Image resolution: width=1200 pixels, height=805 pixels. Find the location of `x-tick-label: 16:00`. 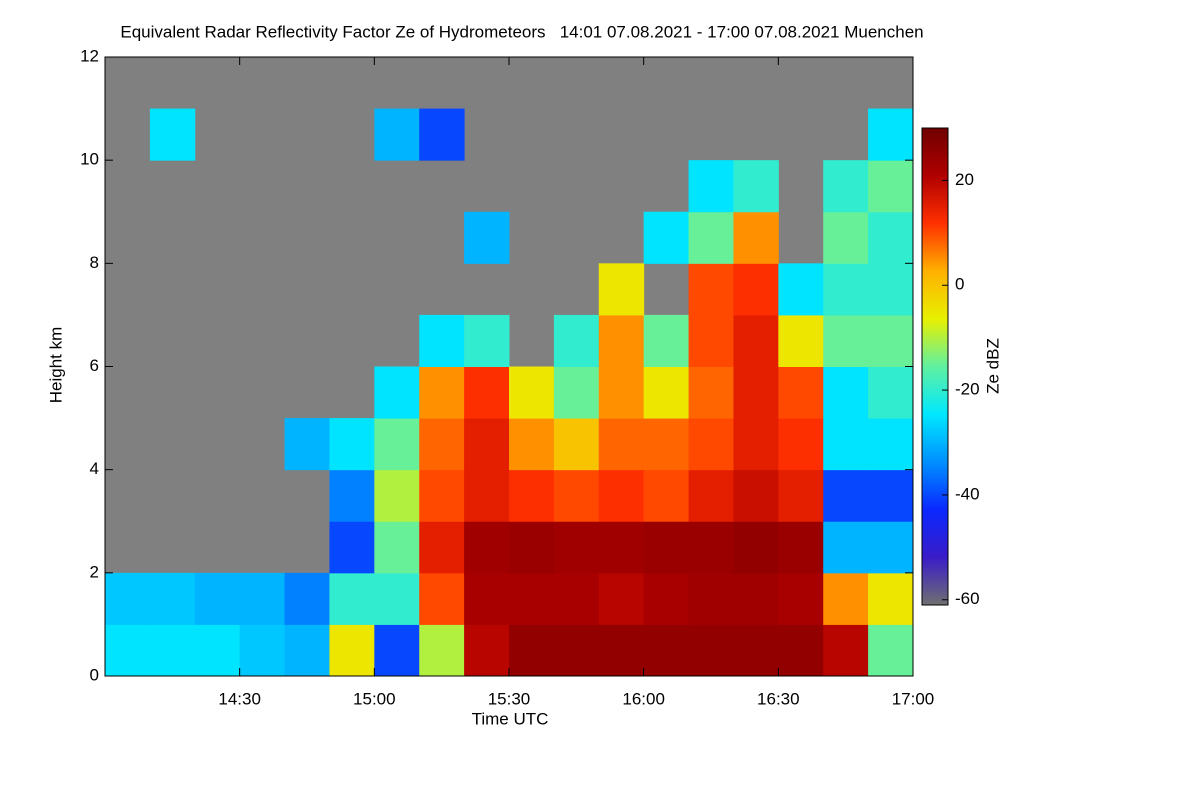

x-tick-label: 16:00 is located at coordinates (643, 698).